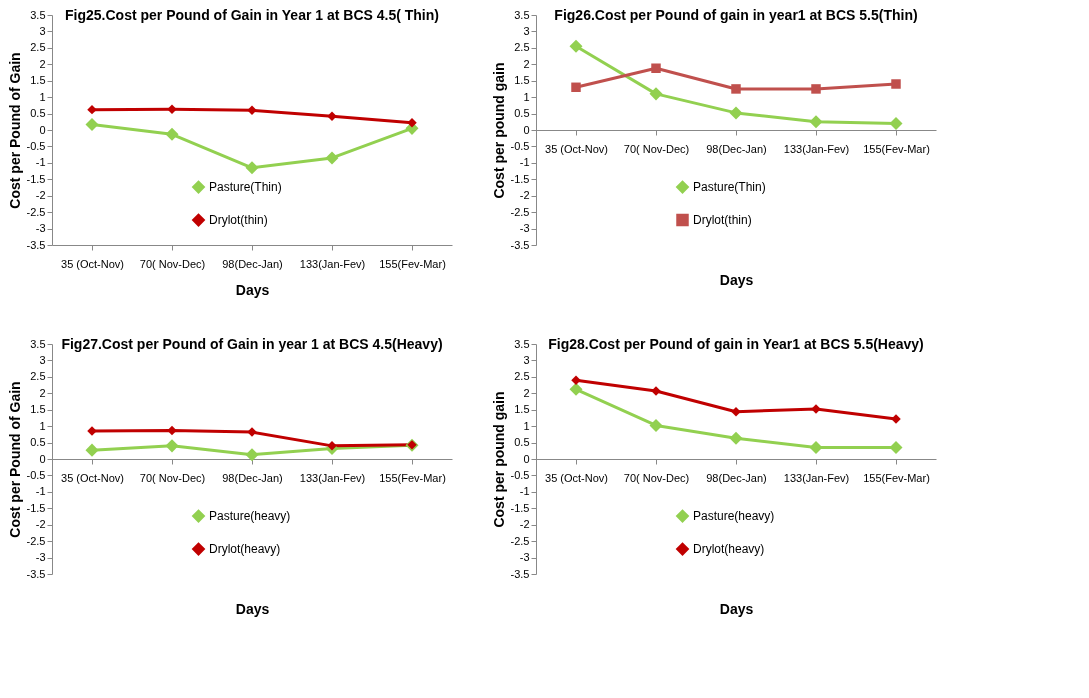  I want to click on legend-label: Drylot(heavy), so click(729, 549).